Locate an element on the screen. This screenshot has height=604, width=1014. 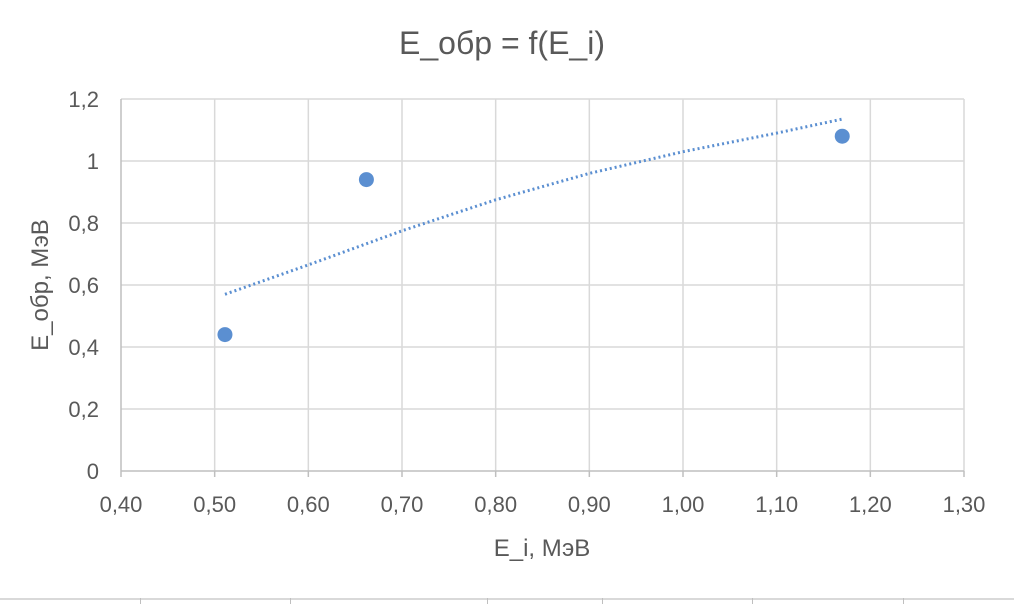
x-tick-label: 0,60 is located at coordinates (308, 504).